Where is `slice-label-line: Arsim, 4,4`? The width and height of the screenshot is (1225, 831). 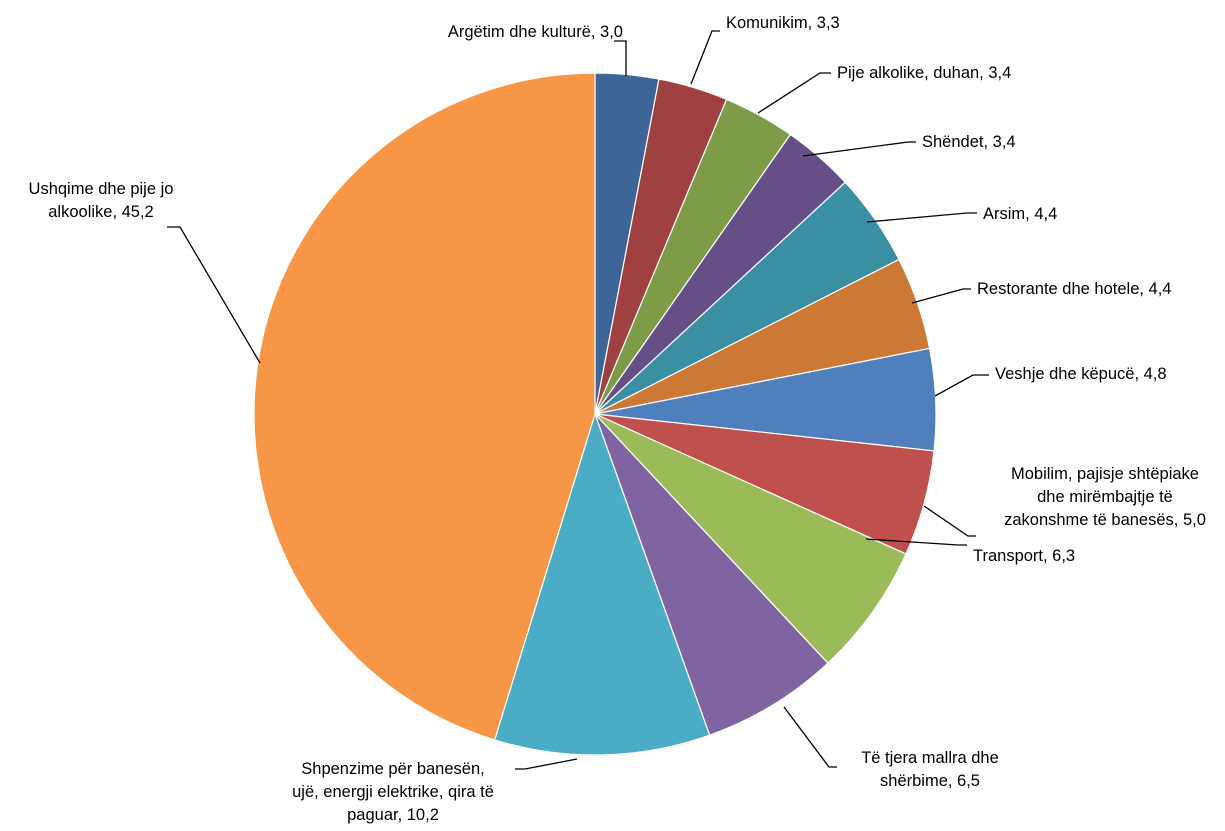
slice-label-line: Arsim, 4,4 is located at coordinates (1020, 214).